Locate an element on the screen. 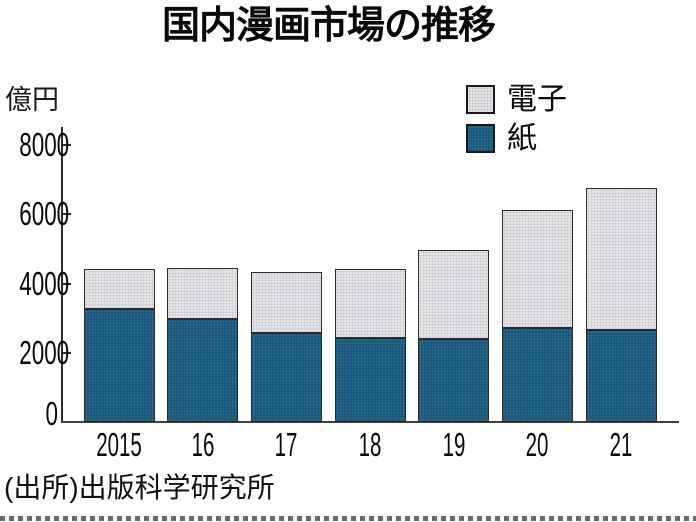 The width and height of the screenshot is (696, 522). y-tick-label: 0 is located at coordinates (51, 413).